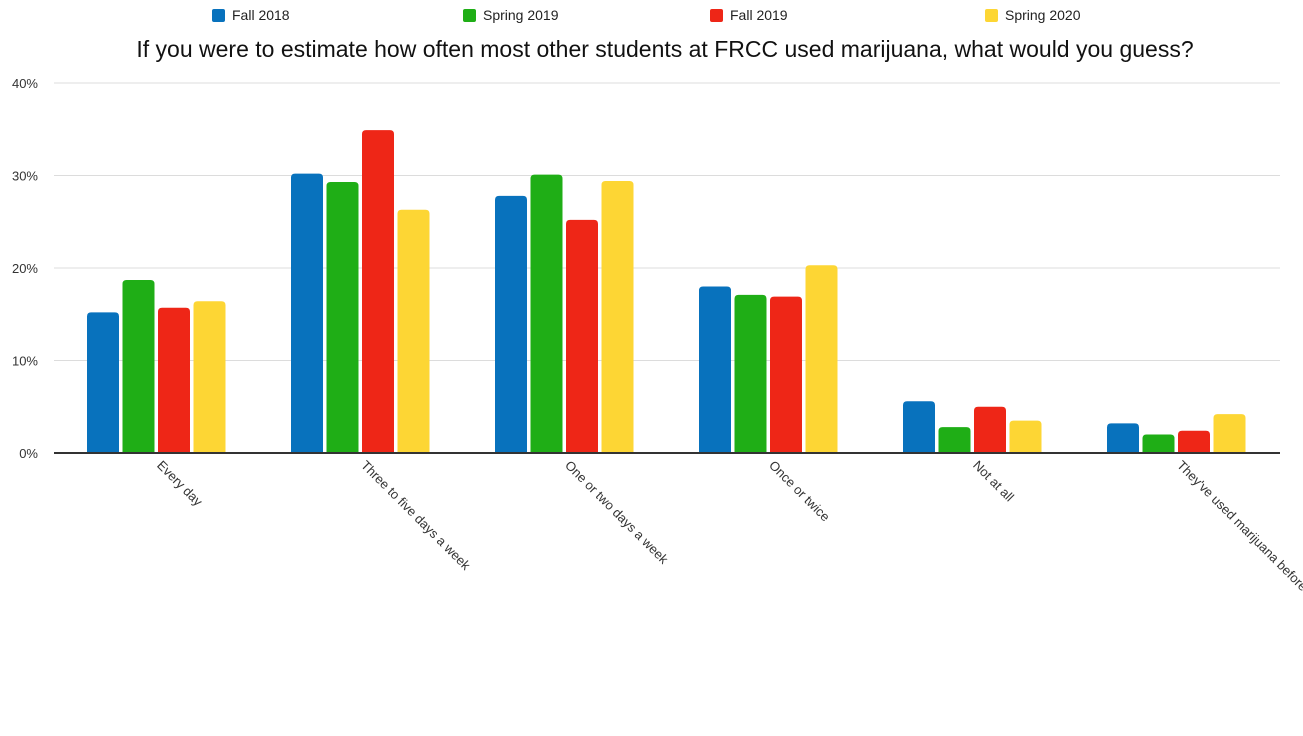 The width and height of the screenshot is (1303, 736). Describe the element at coordinates (25, 361) in the screenshot. I see `y-tick-label: 10%` at that location.